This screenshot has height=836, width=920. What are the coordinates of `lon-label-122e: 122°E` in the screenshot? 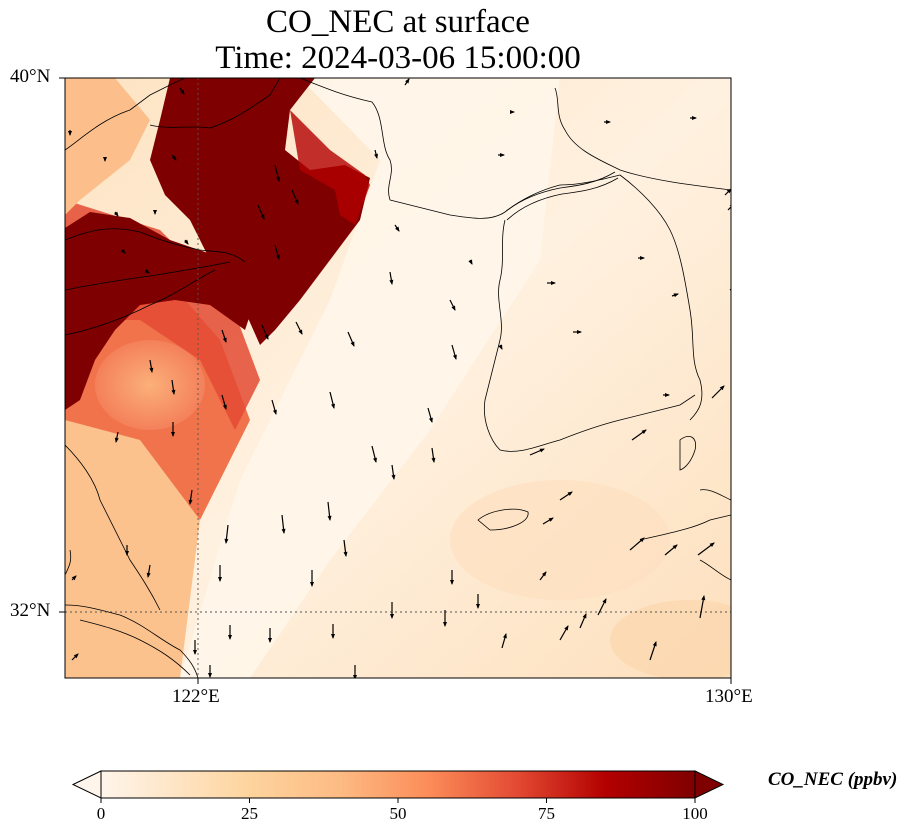 It's located at (196, 696).